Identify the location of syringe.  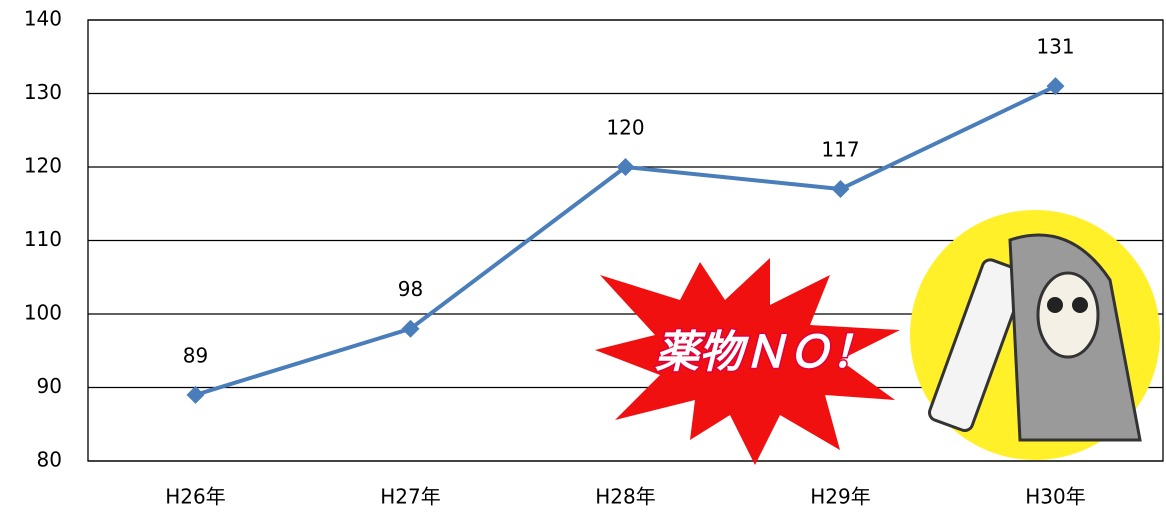
(977, 345).